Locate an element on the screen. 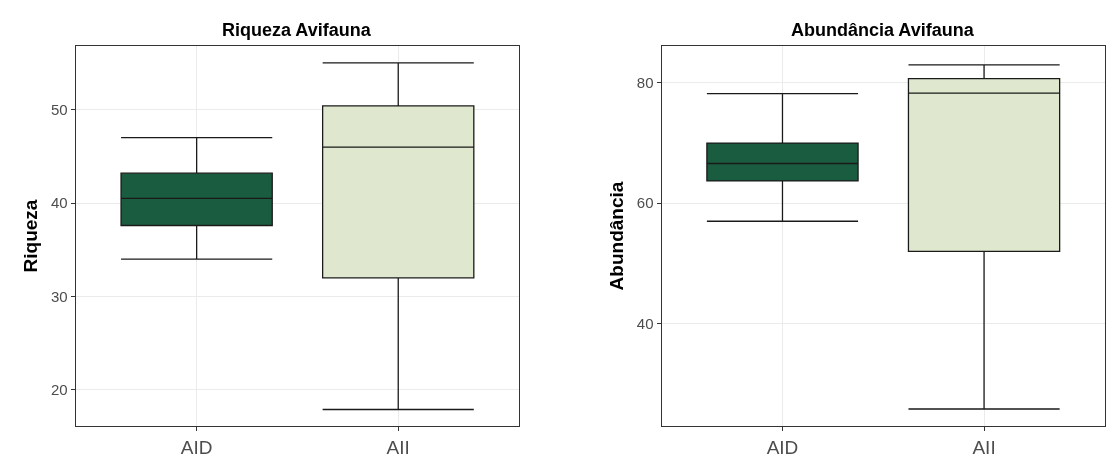  y-tick-label: 80 is located at coordinates (645, 83).